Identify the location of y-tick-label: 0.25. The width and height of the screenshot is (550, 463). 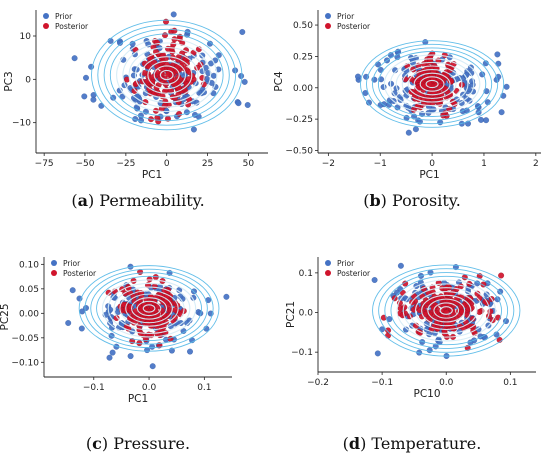
(303, 57).